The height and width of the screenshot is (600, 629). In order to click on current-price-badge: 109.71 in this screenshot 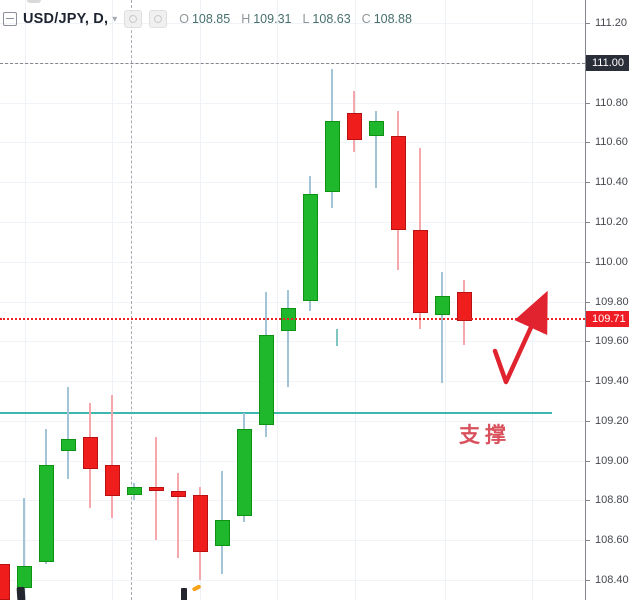, I will do `click(607, 319)`.